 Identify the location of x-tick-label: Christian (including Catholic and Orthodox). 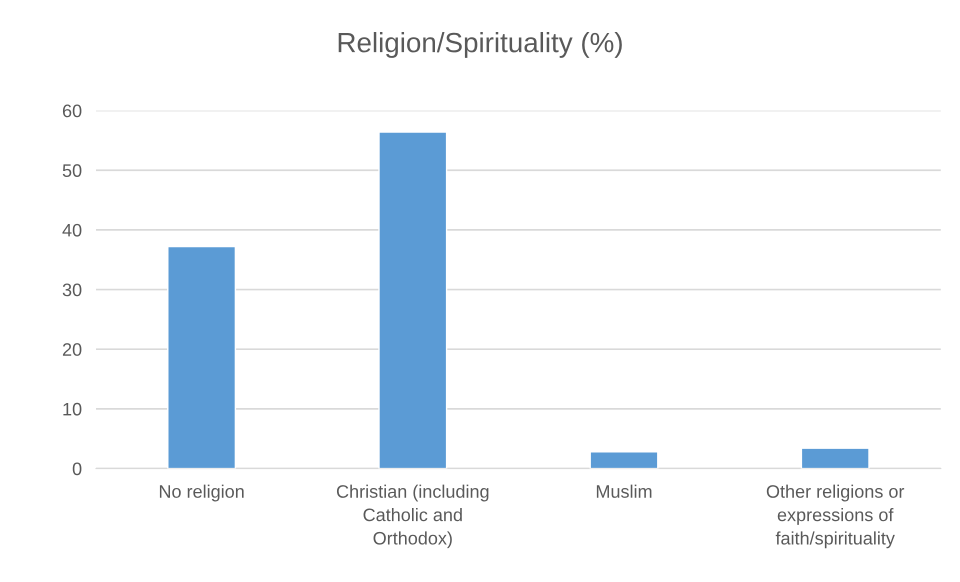
(412, 516).